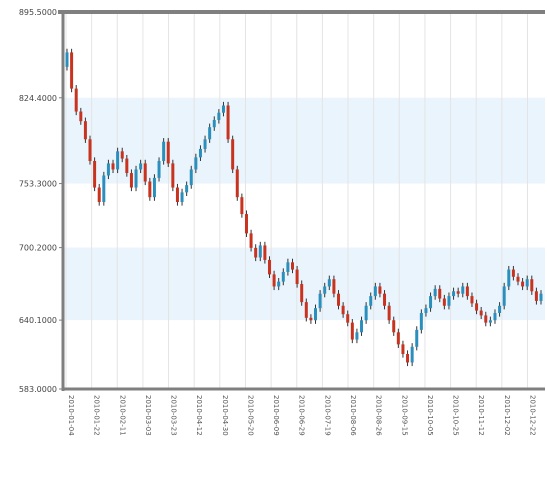 Image resolution: width=547 pixels, height=477 pixels. I want to click on x-tick-label: 2010-04-12, so click(199, 415).